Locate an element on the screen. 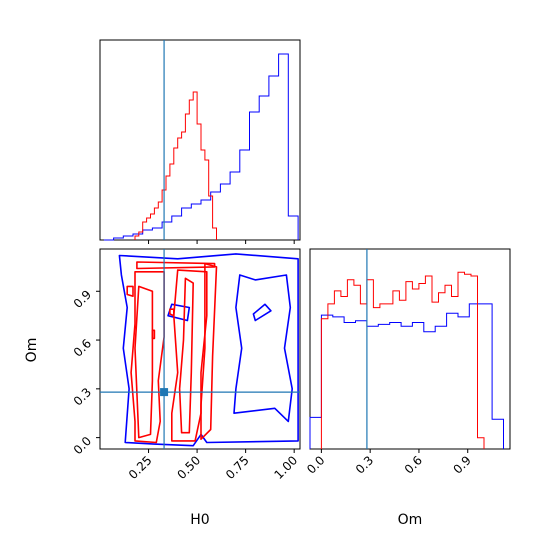 This screenshot has height=550, width=550. frame-hist-om is located at coordinates (410, 349).